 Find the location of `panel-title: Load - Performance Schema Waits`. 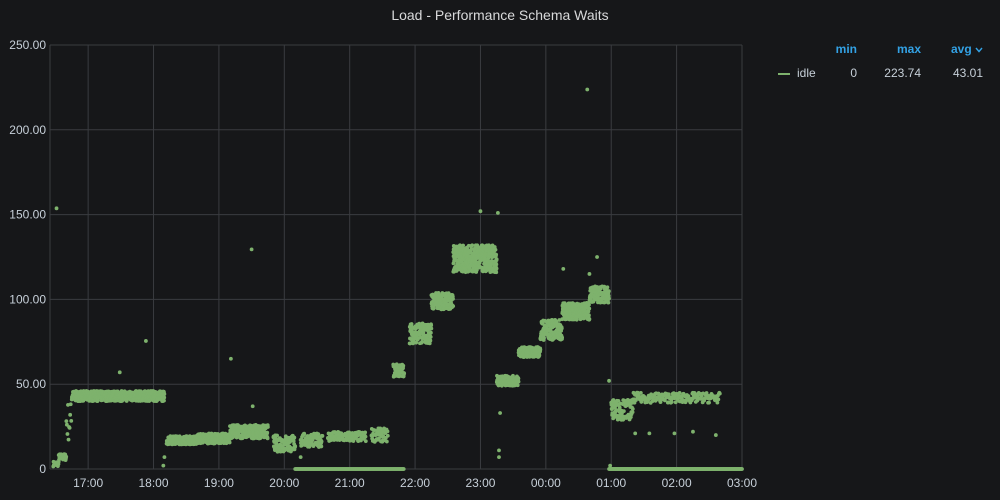

panel-title: Load - Performance Schema Waits is located at coordinates (500, 15).